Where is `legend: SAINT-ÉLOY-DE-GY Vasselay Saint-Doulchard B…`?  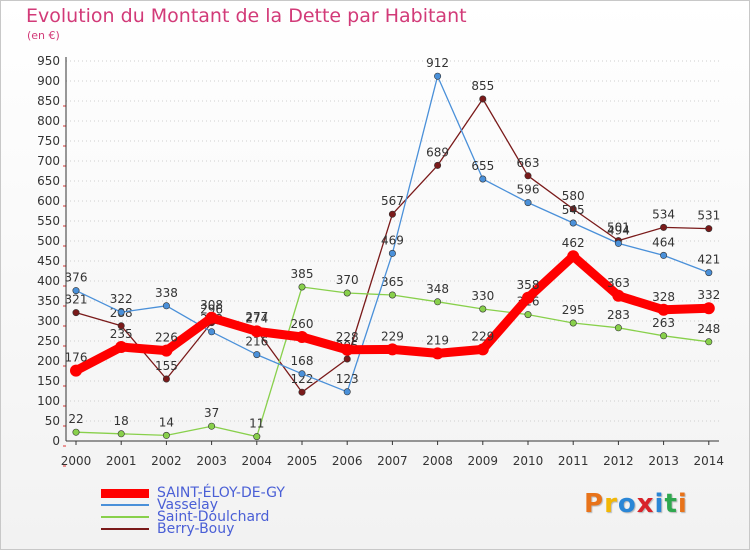
legend: SAINT-ÉLOY-DE-GY Vasselay Saint-Doulchard B… is located at coordinates (193, 510).